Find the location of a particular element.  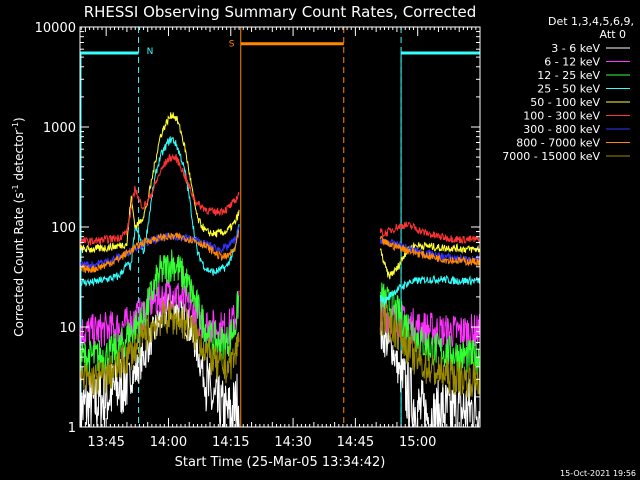

y-tick-label: 1 is located at coordinates (72, 428).